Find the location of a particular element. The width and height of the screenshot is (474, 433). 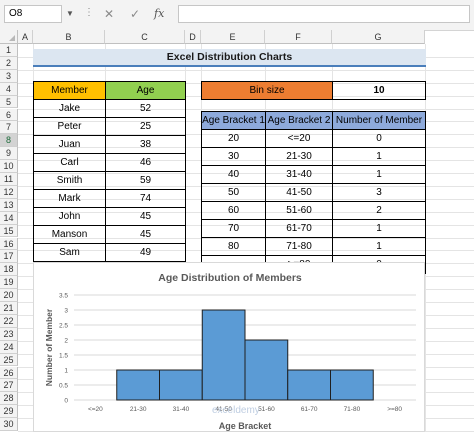

row-header-2: 2 is located at coordinates (9, 63).